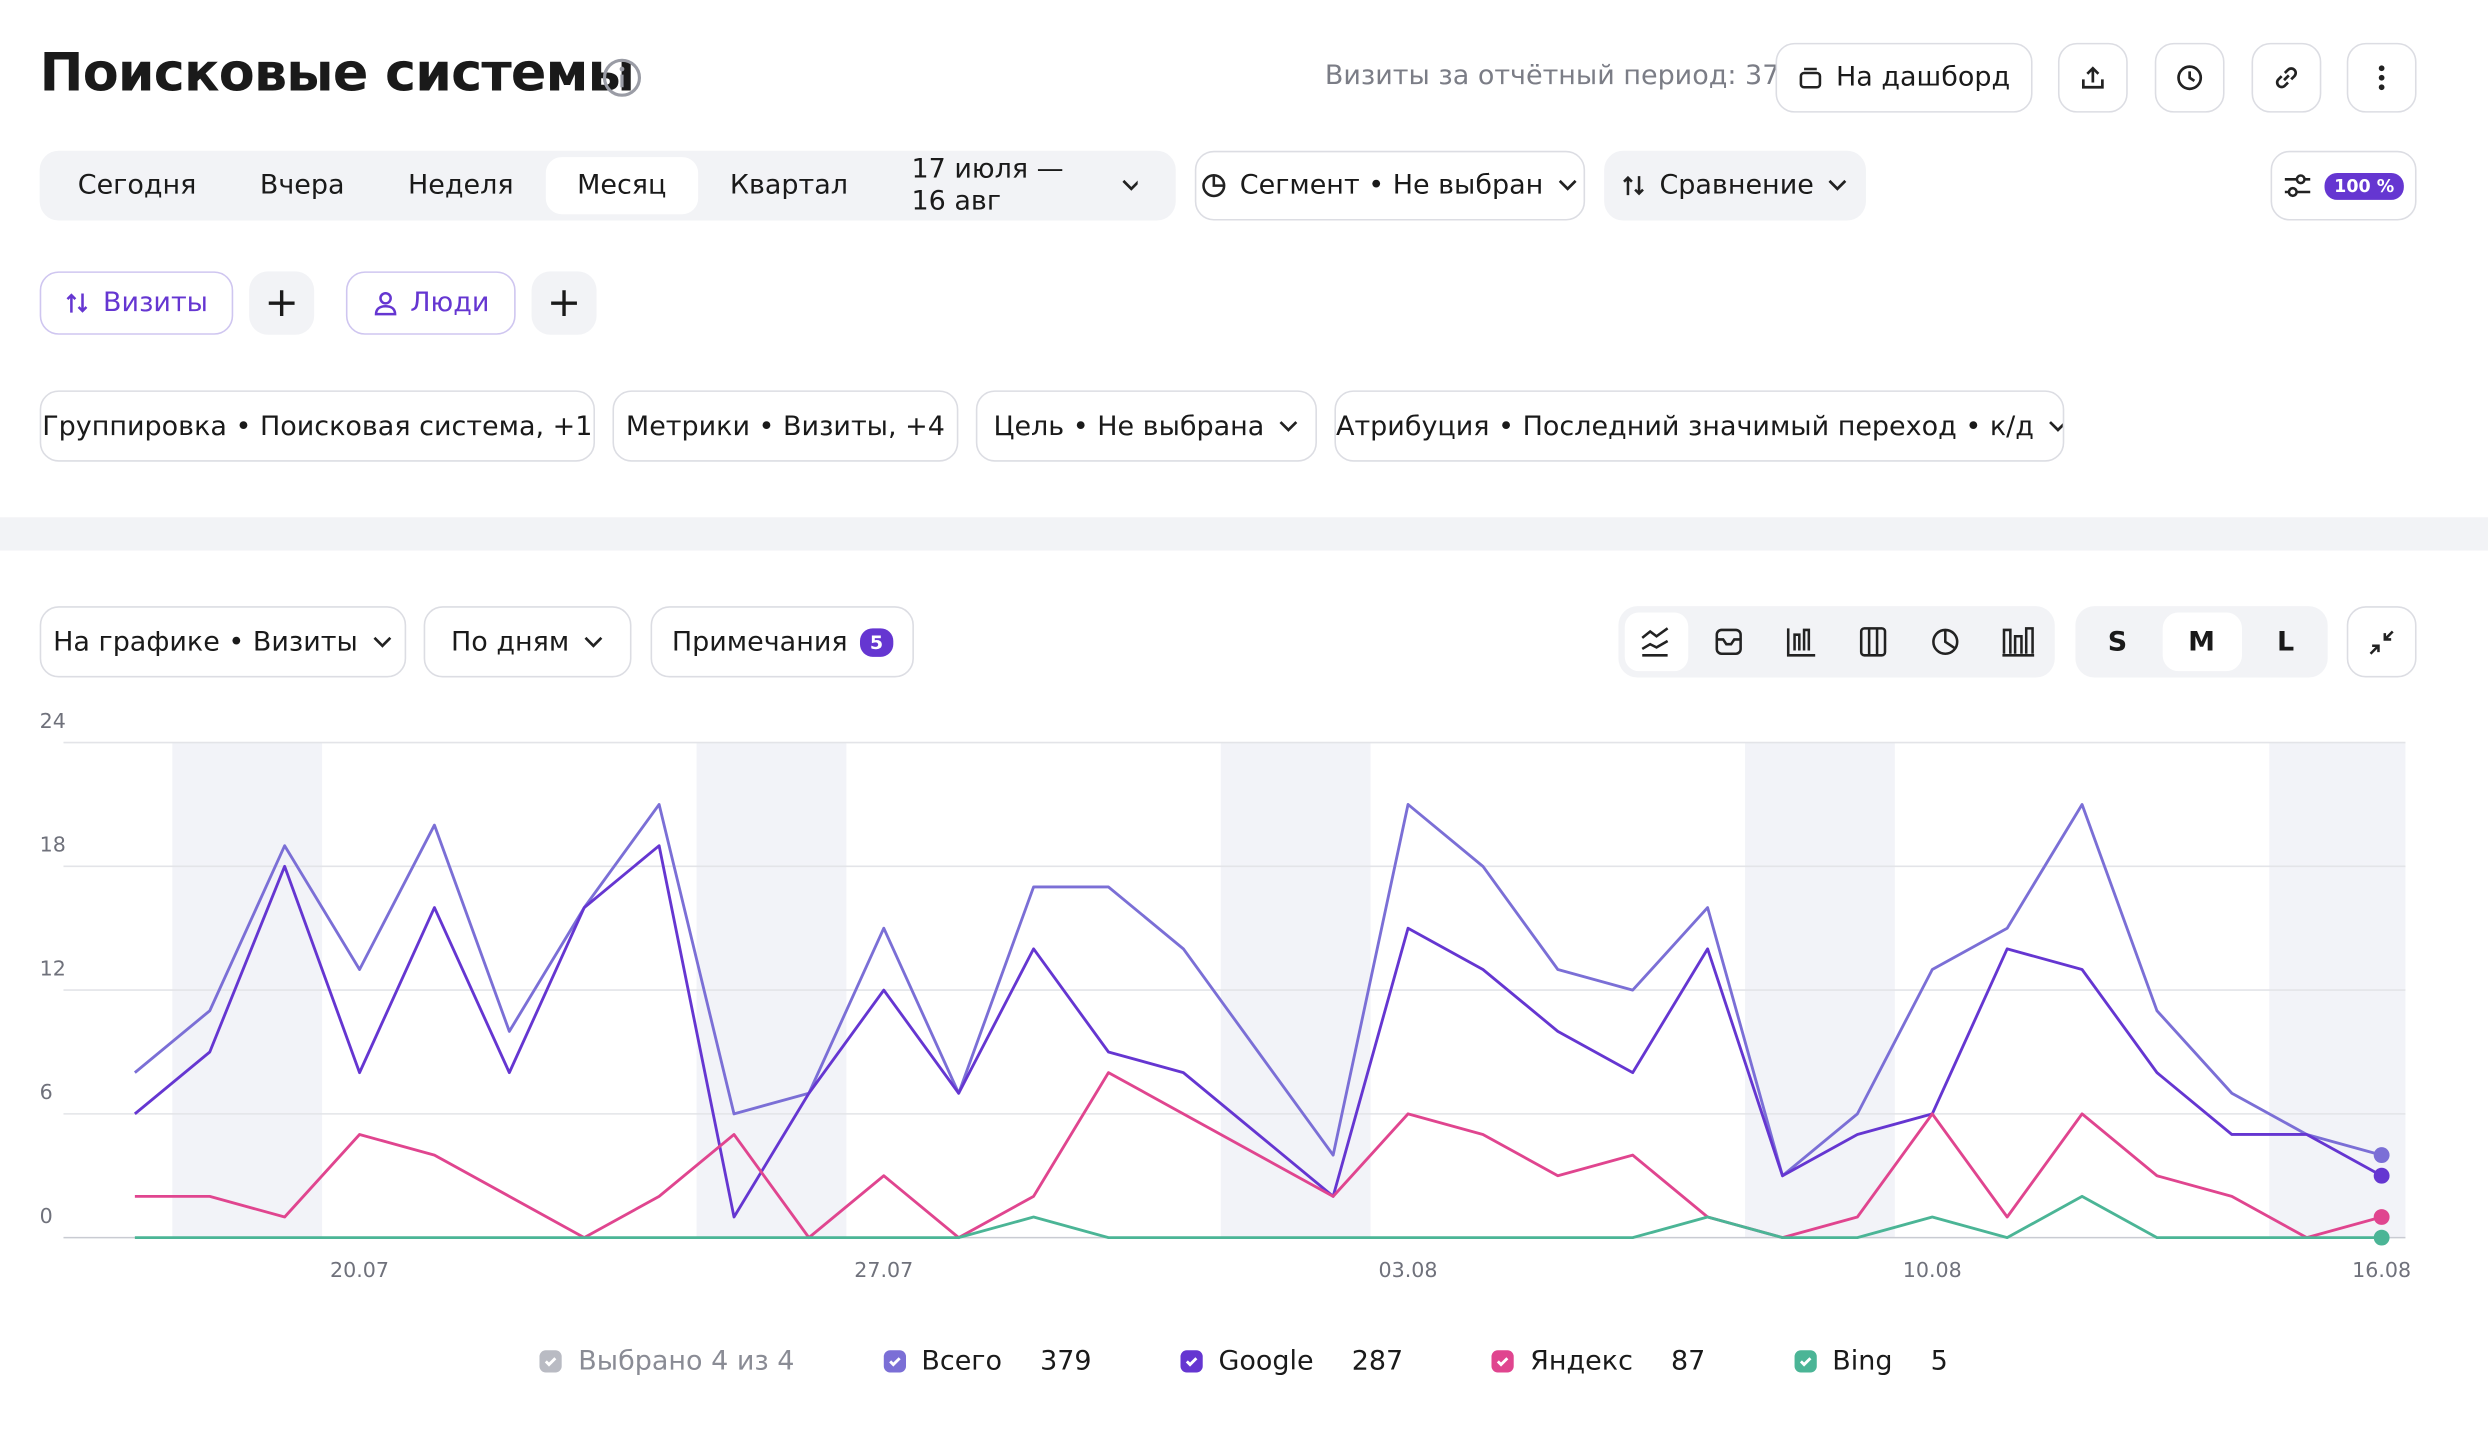 The image size is (2488, 1448). I want to click on metric-chip: Люди, so click(430, 303).